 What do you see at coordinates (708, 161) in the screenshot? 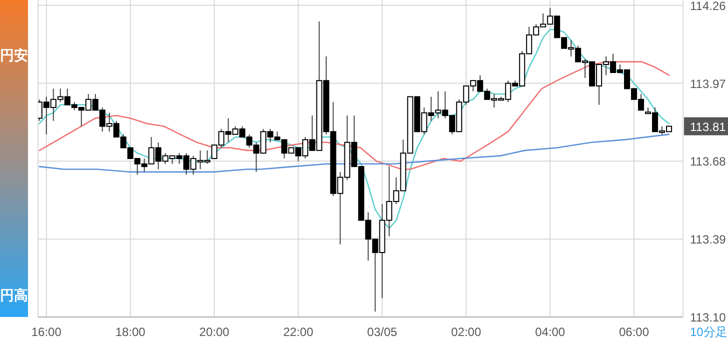
I see `y-tick-label: 113.68` at bounding box center [708, 161].